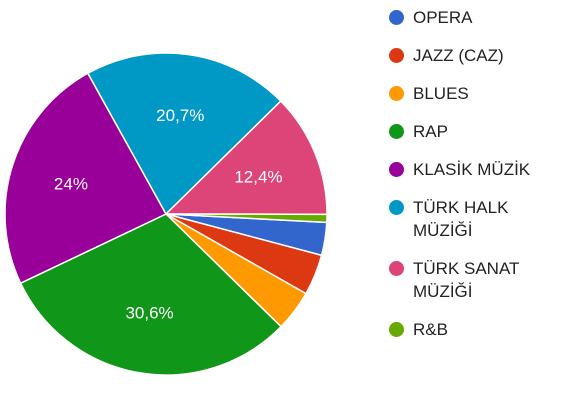 The height and width of the screenshot is (403, 574). I want to click on pie-slice-label-t-rk-sanat-m-zi-i: 12,4%, so click(258, 176).